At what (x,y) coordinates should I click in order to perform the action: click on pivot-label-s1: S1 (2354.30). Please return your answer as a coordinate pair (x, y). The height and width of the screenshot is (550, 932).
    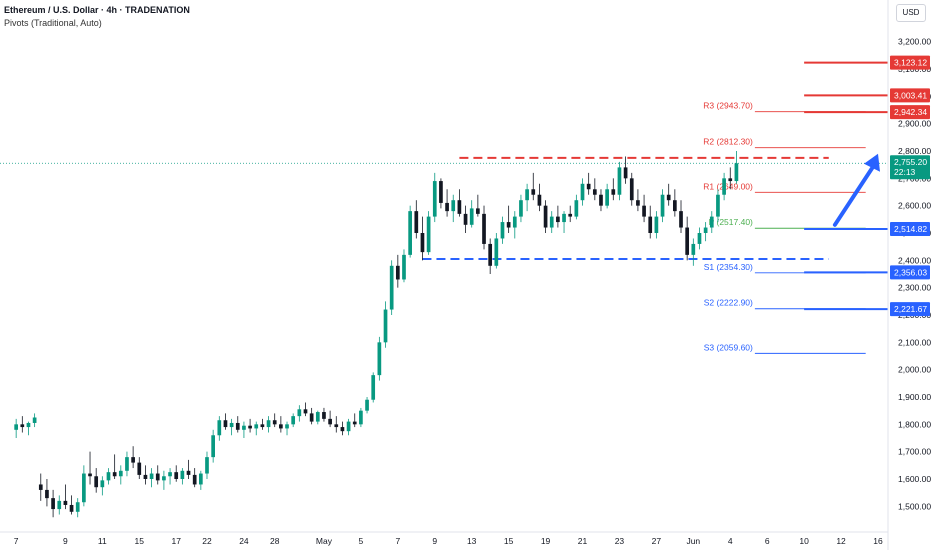
    Looking at the image, I should click on (728, 267).